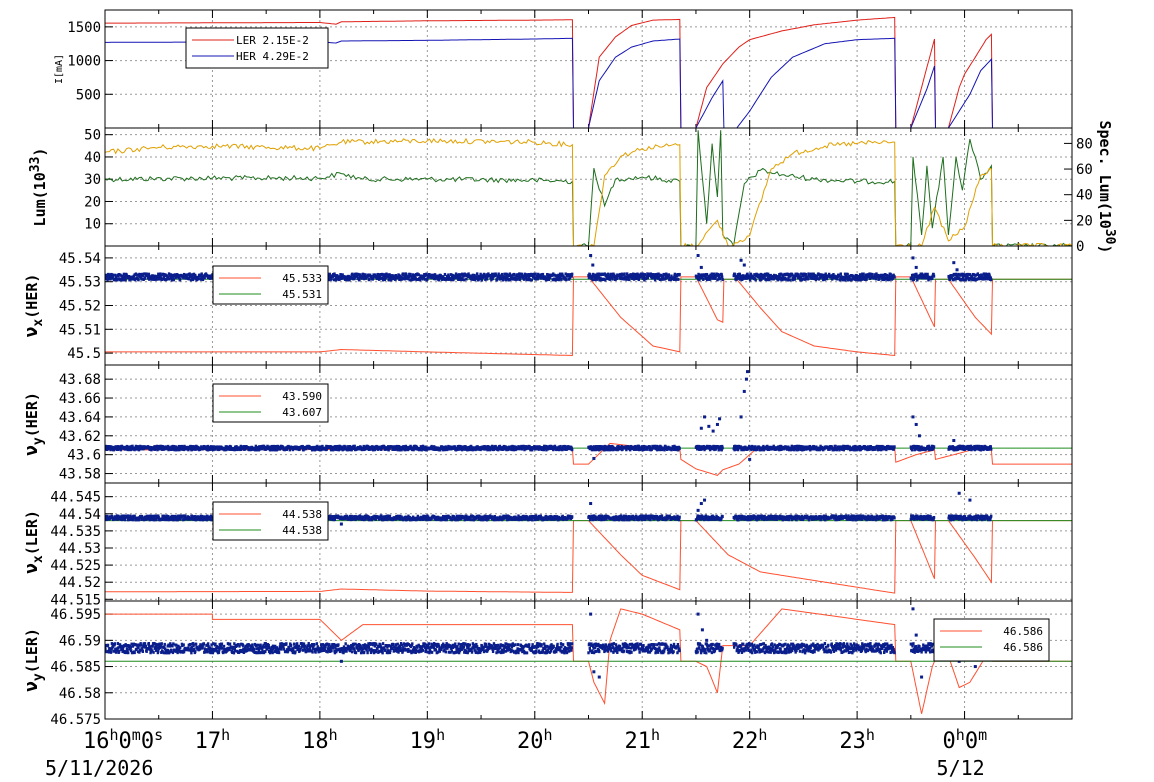 The width and height of the screenshot is (1154, 782). Describe the element at coordinates (588, 542) in the screenshot. I see `panel-background` at that location.